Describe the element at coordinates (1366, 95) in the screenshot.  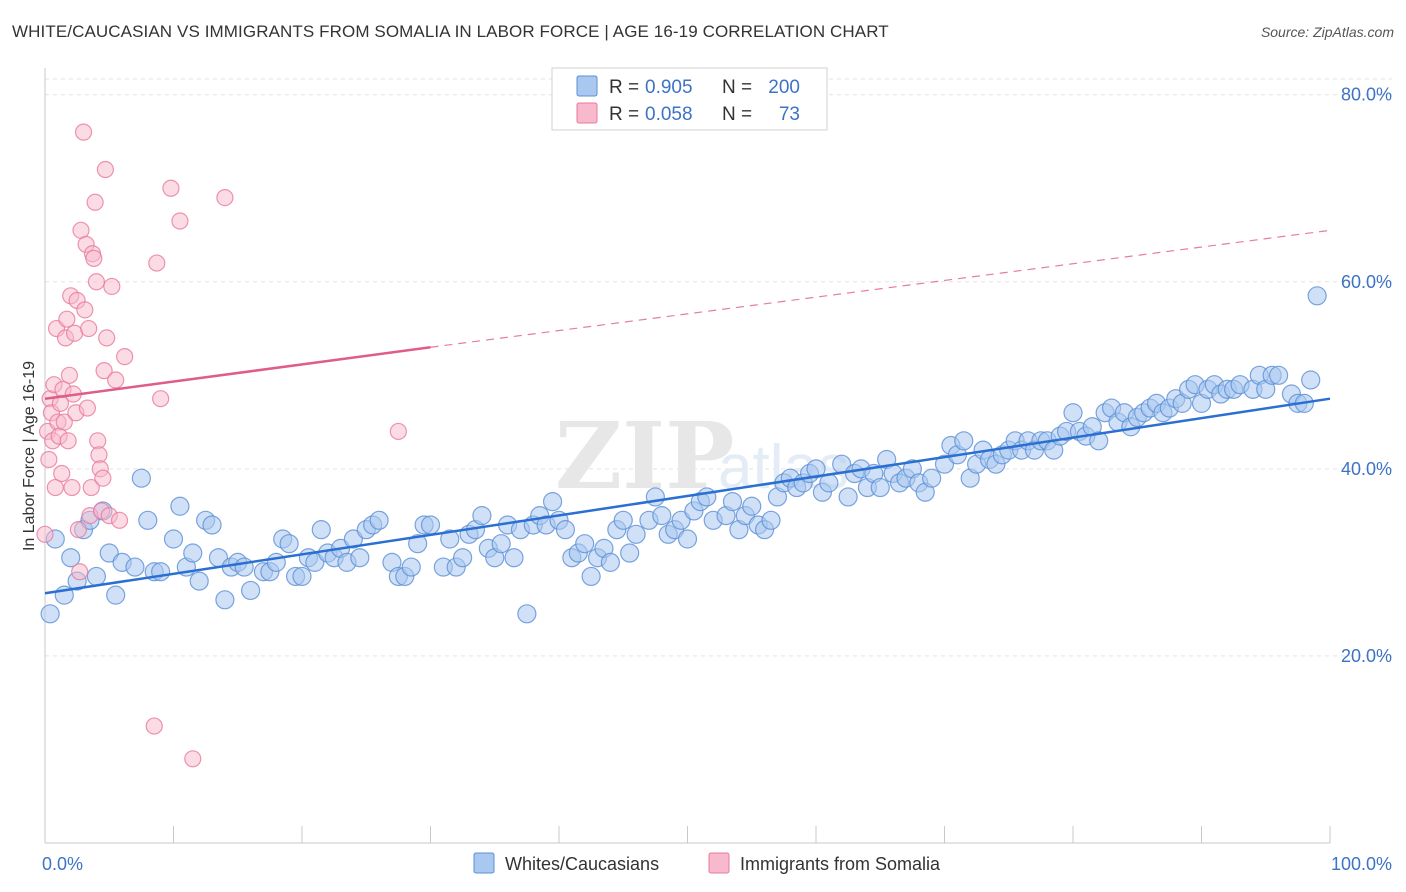
I see `y-tick-label-80: 80.0%` at that location.